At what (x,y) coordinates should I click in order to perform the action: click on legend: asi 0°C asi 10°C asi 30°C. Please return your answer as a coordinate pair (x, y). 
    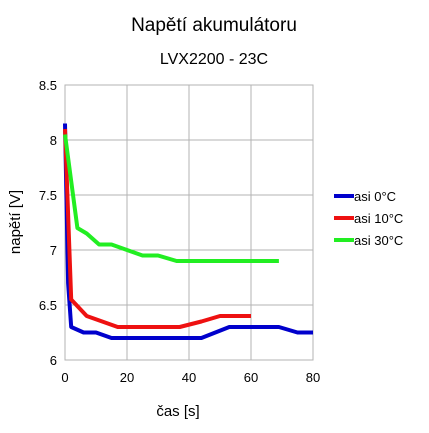
    Looking at the image, I should click on (368, 218).